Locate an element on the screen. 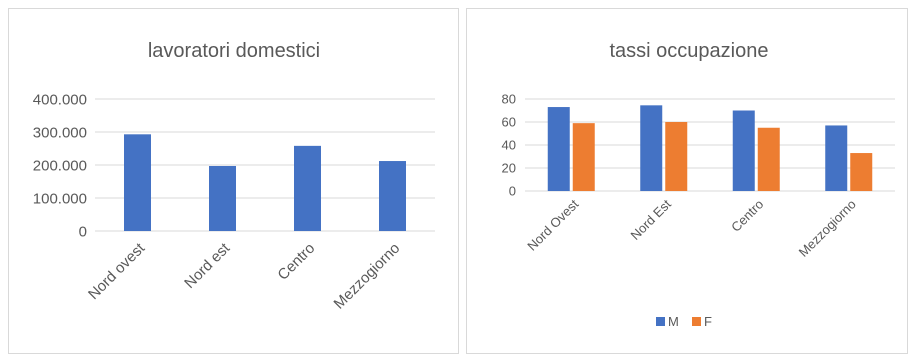 The height and width of the screenshot is (355, 915). bar-m-nord-est is located at coordinates (651, 148).